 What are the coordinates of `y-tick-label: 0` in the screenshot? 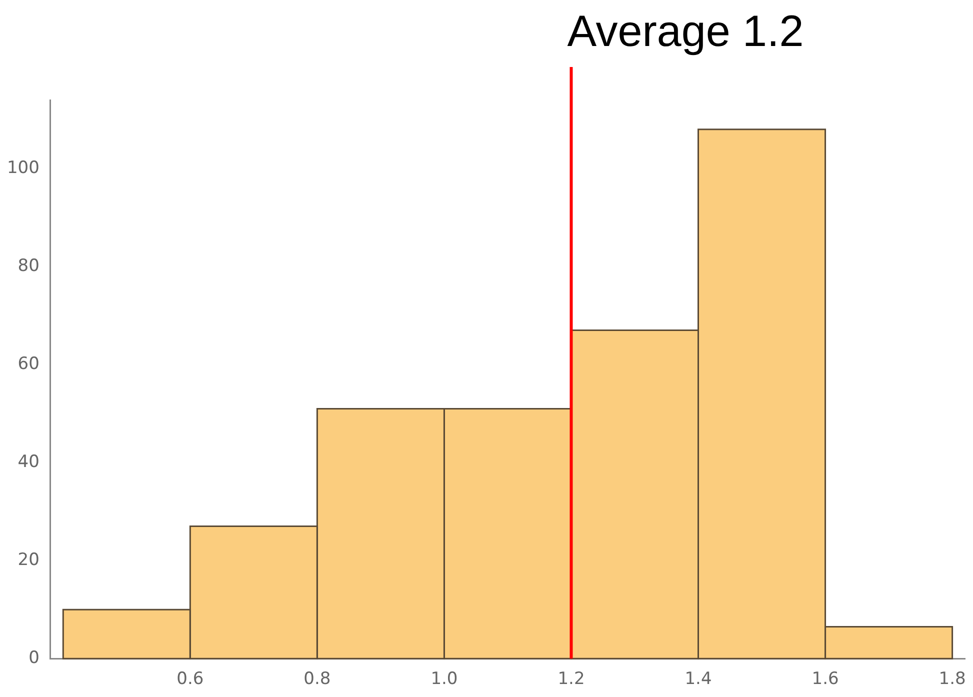 It's located at (34, 658).